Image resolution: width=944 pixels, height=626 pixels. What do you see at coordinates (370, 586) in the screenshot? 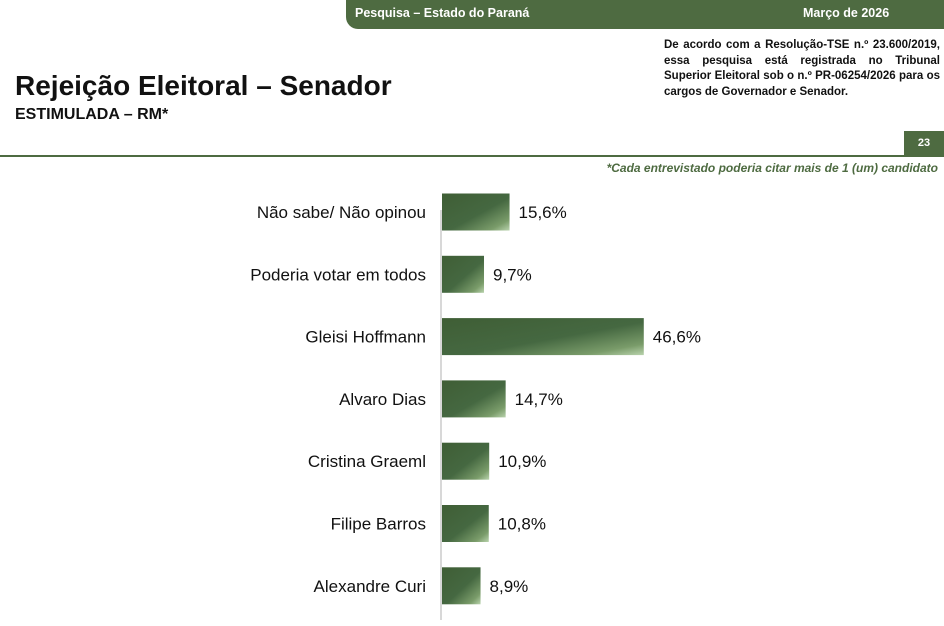
I see `category-label: Alexandre Curi` at bounding box center [370, 586].